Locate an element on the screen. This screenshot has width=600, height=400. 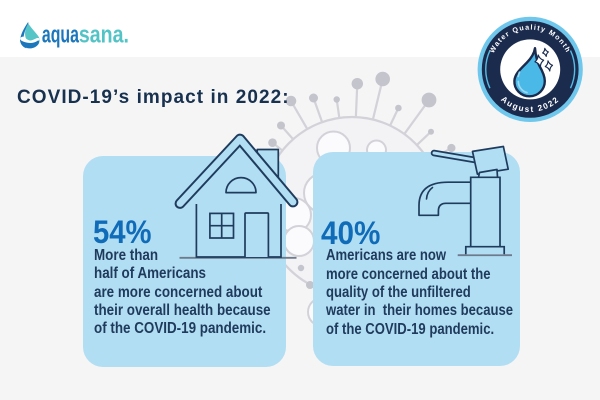
svg-text: aqua is located at coordinates (60, 34).